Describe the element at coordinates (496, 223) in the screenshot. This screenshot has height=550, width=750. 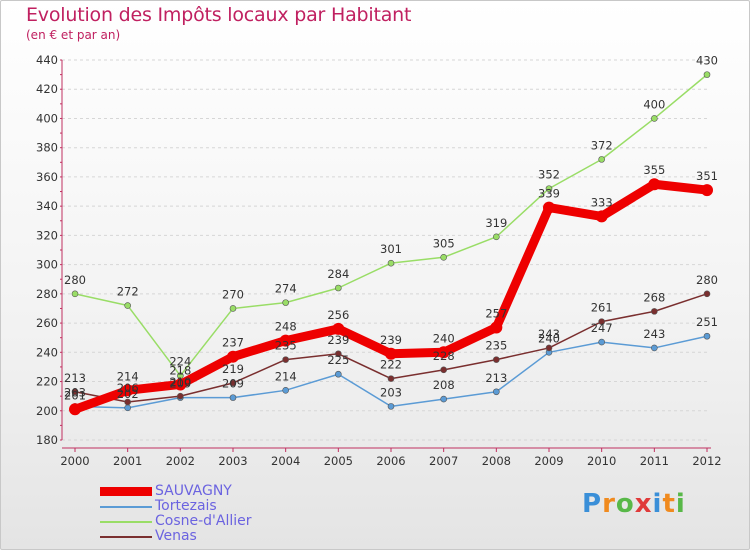
I see `data-label: 319` at that location.